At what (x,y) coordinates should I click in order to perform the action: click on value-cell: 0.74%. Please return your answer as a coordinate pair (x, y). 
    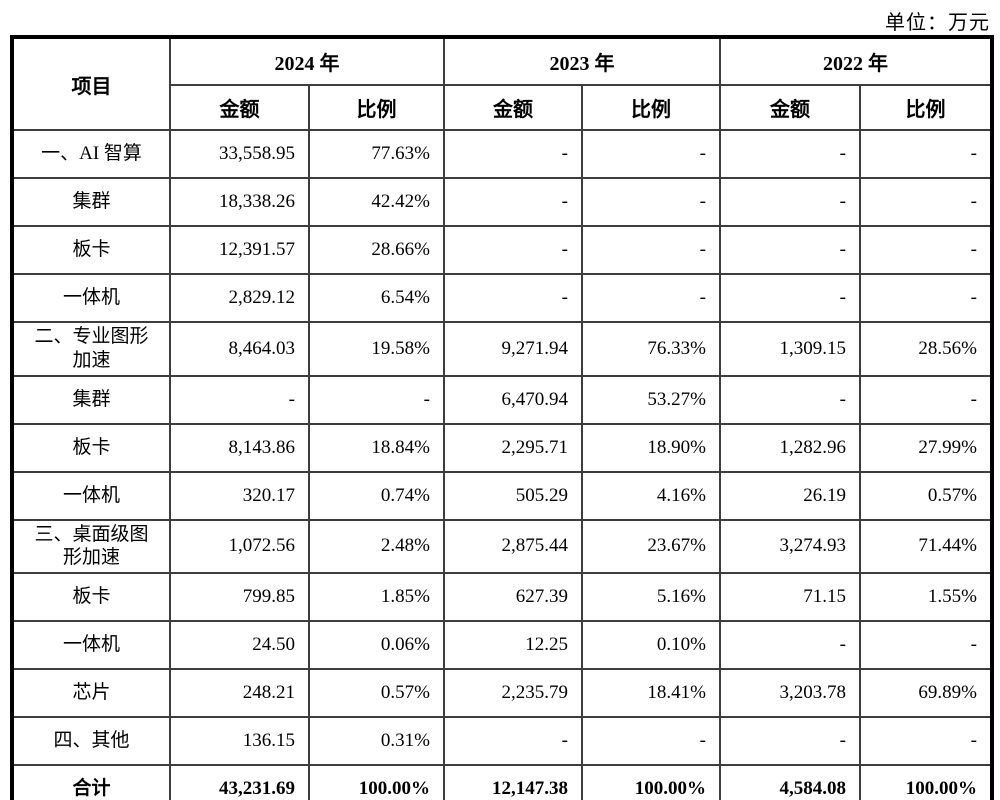
    Looking at the image, I should click on (376, 495).